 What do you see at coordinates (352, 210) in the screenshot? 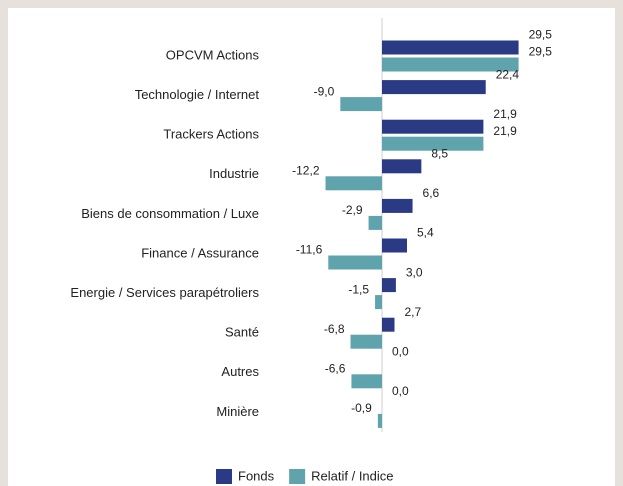
I see `value-label: -2,9` at bounding box center [352, 210].